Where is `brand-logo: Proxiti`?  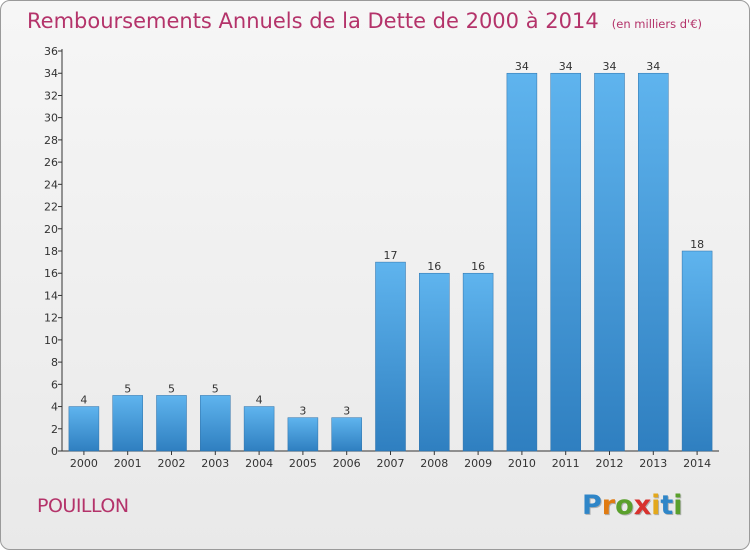
brand-logo: Proxiti is located at coordinates (632, 505).